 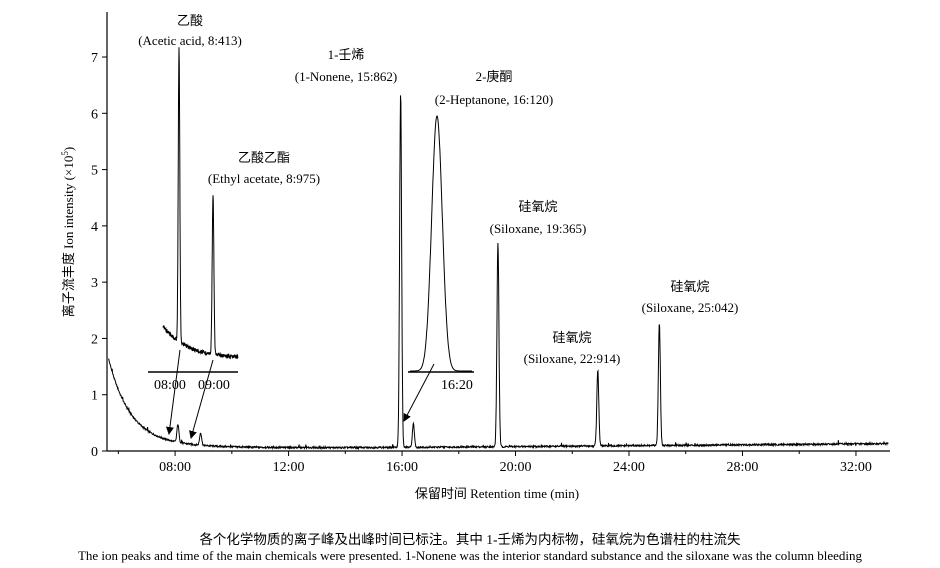 I want to click on y-tick-label: 0, so click(x=94, y=452).